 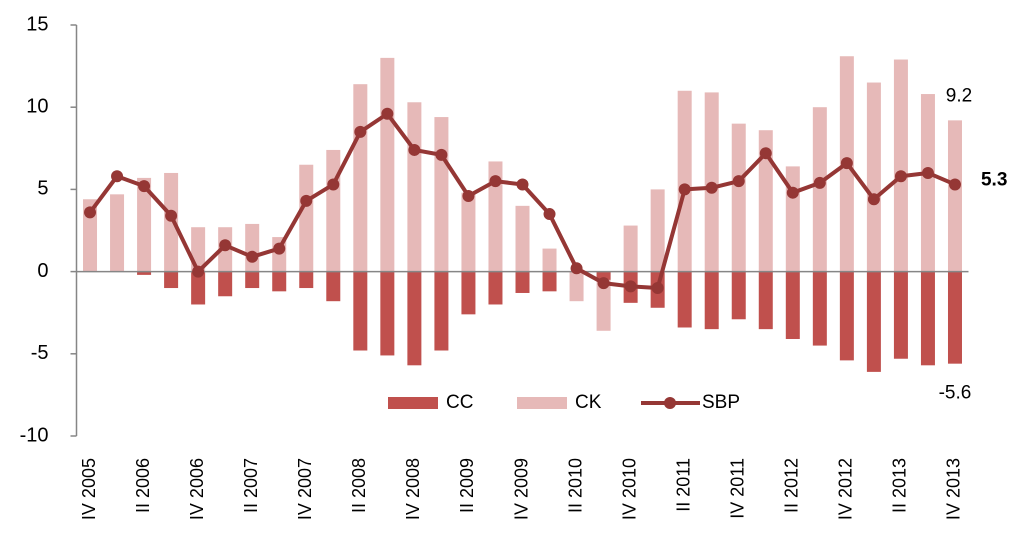 I want to click on x-tick-label: IV 2009, so click(x=521, y=489).